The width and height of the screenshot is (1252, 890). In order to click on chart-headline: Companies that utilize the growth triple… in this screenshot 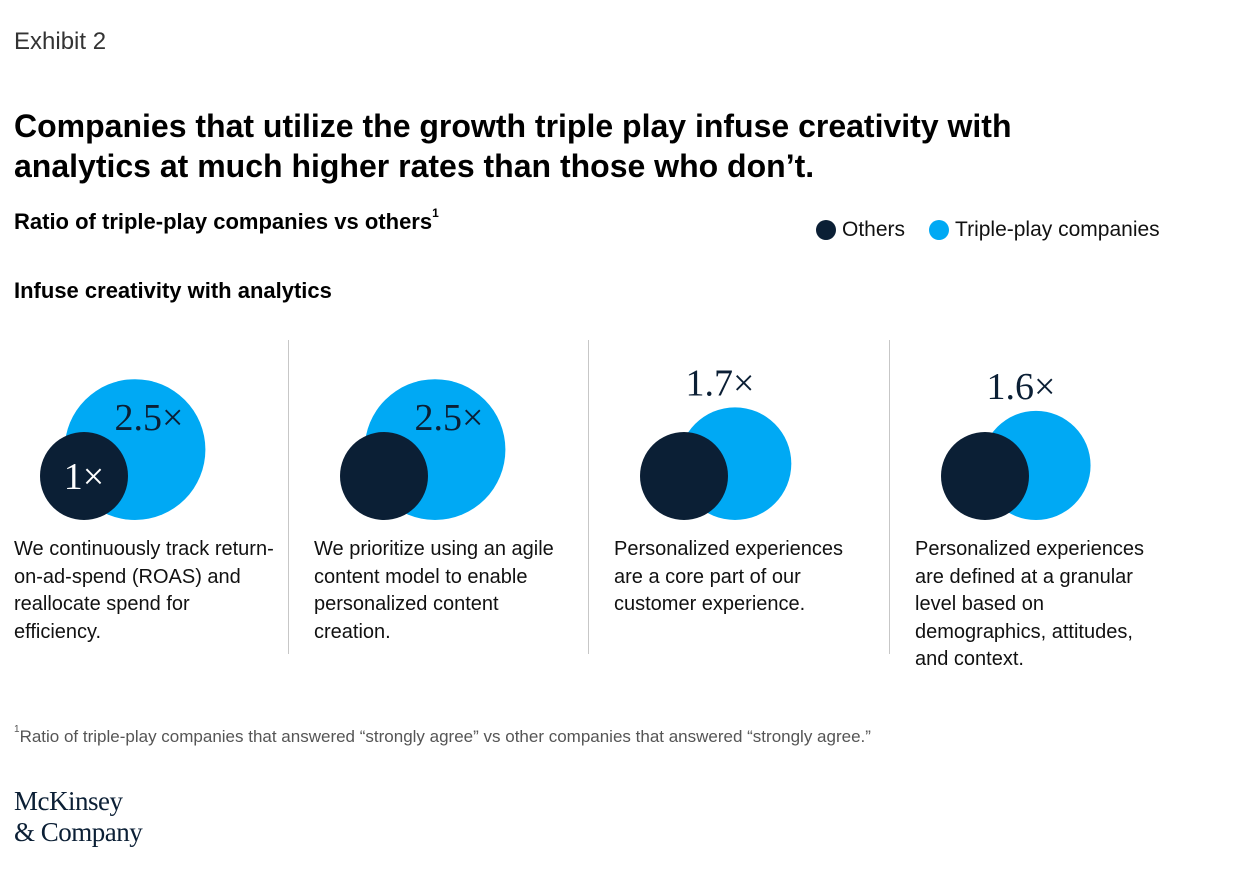, I will do `click(513, 146)`.